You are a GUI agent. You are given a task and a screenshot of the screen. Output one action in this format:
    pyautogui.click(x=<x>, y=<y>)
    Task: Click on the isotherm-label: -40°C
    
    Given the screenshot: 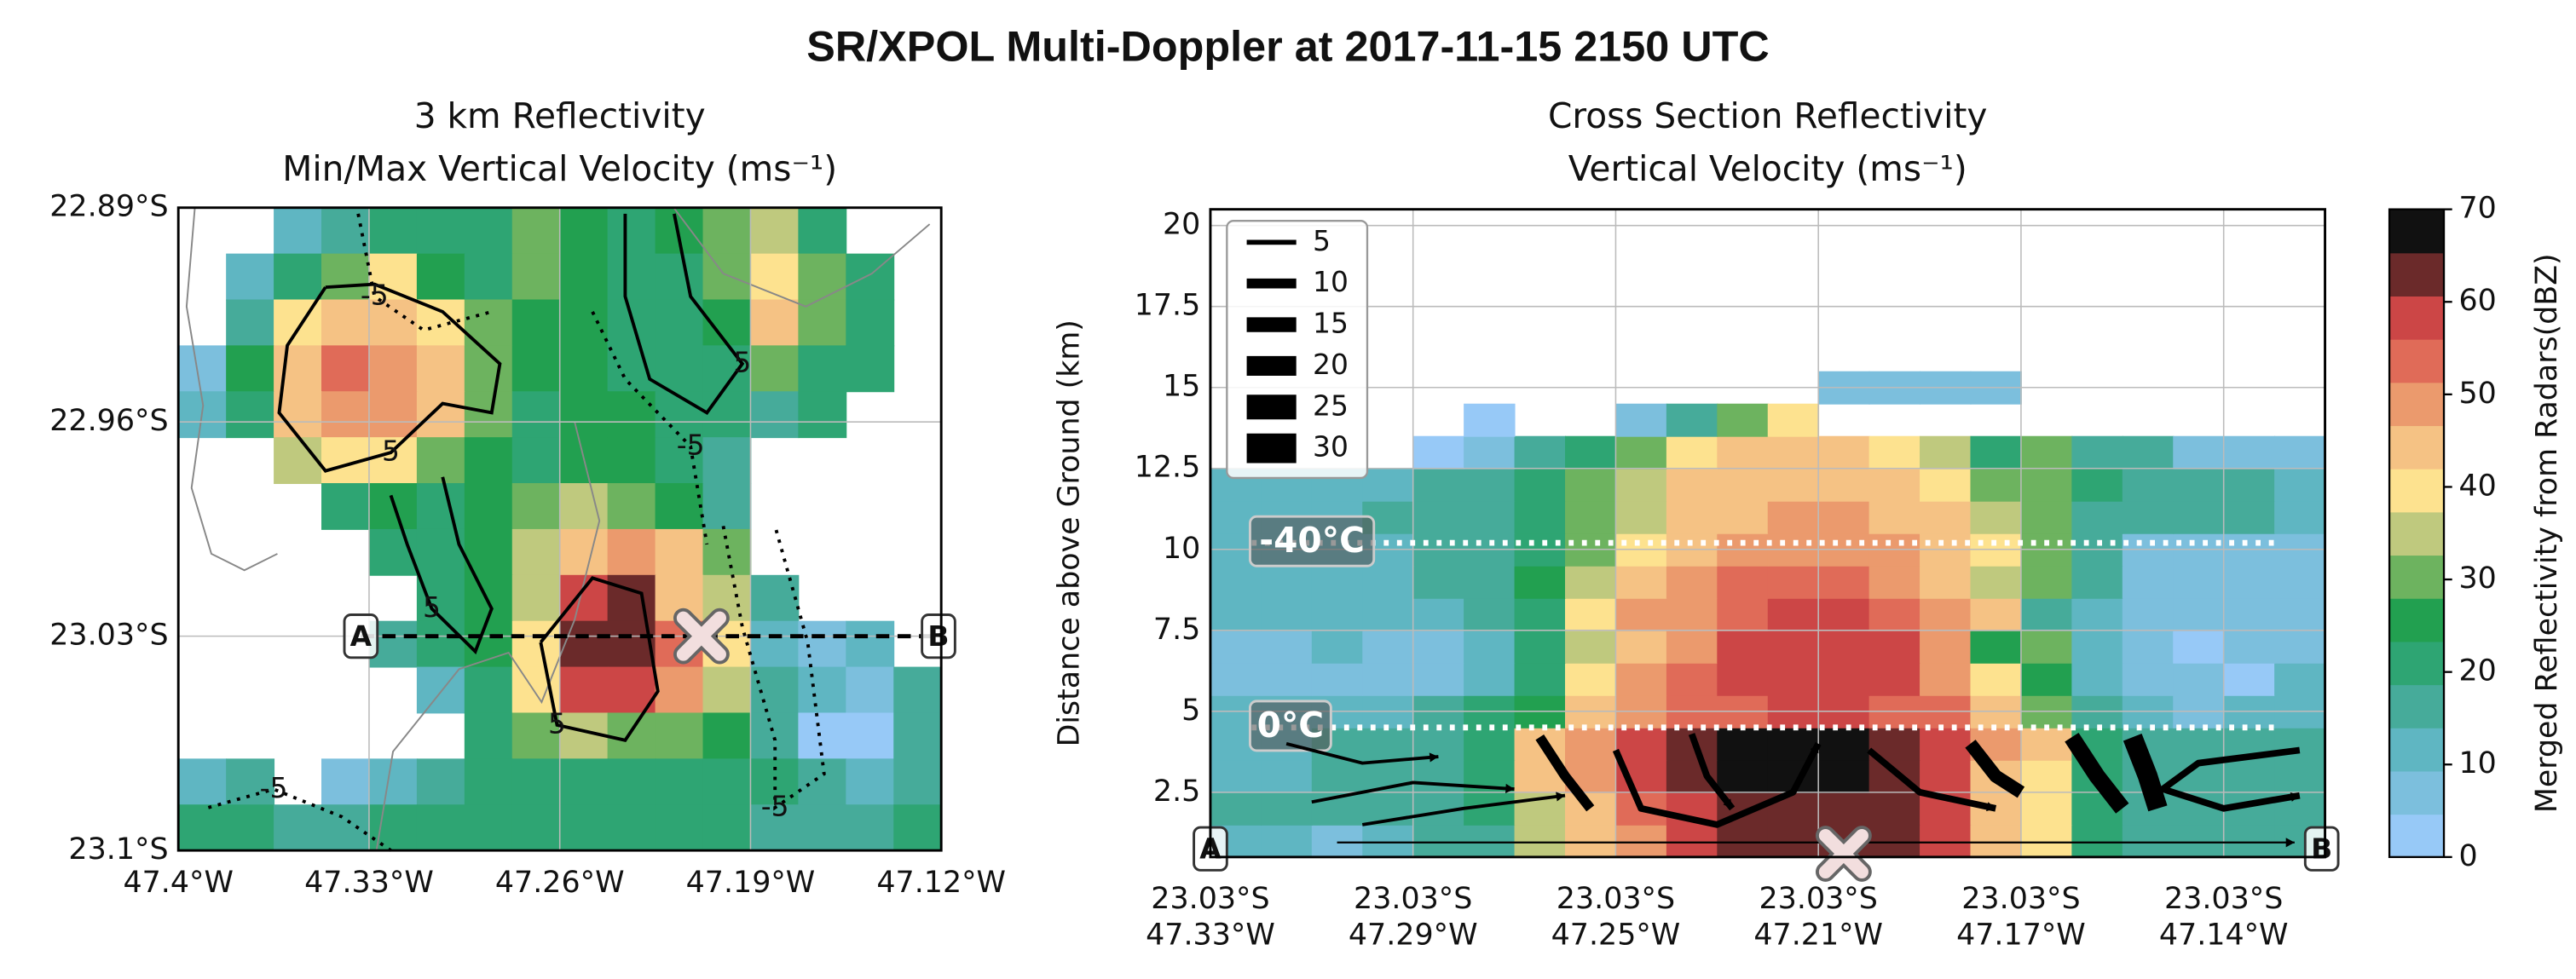 What is the action you would take?
    pyautogui.click(x=1312, y=540)
    